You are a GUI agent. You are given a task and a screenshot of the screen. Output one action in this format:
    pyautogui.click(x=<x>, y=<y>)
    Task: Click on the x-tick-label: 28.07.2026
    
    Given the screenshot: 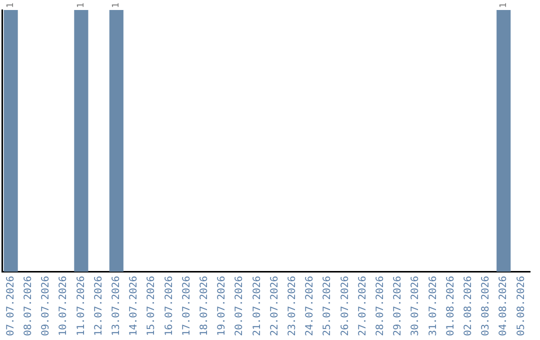 What is the action you would take?
    pyautogui.click(x=380, y=306)
    